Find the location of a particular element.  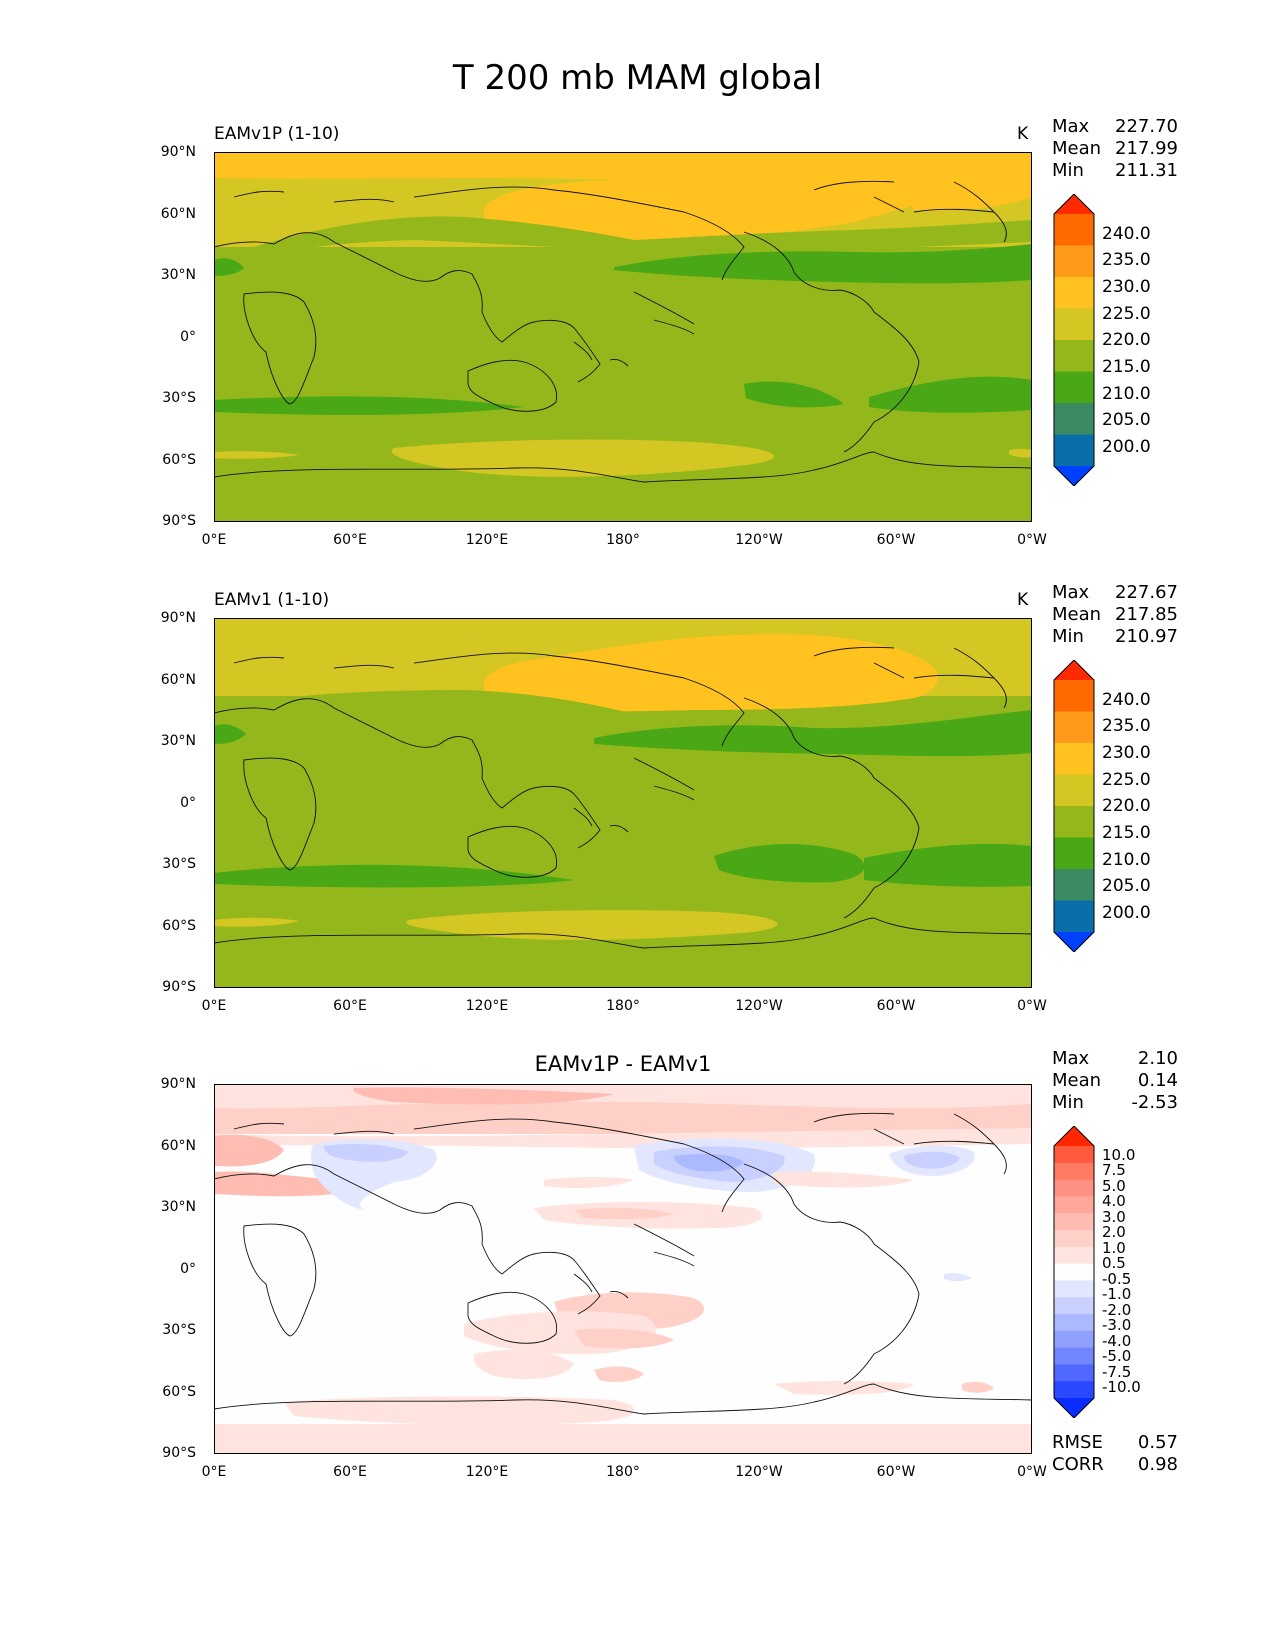

p2-ytick-30n: 30°N is located at coordinates (178, 741).